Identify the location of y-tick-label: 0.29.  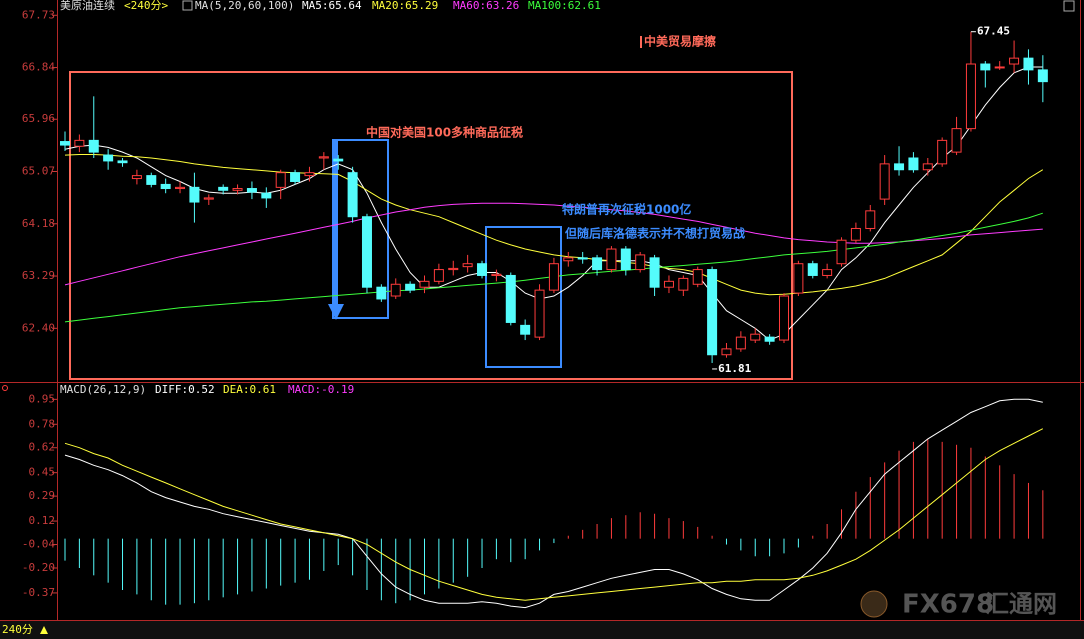
(42, 495).